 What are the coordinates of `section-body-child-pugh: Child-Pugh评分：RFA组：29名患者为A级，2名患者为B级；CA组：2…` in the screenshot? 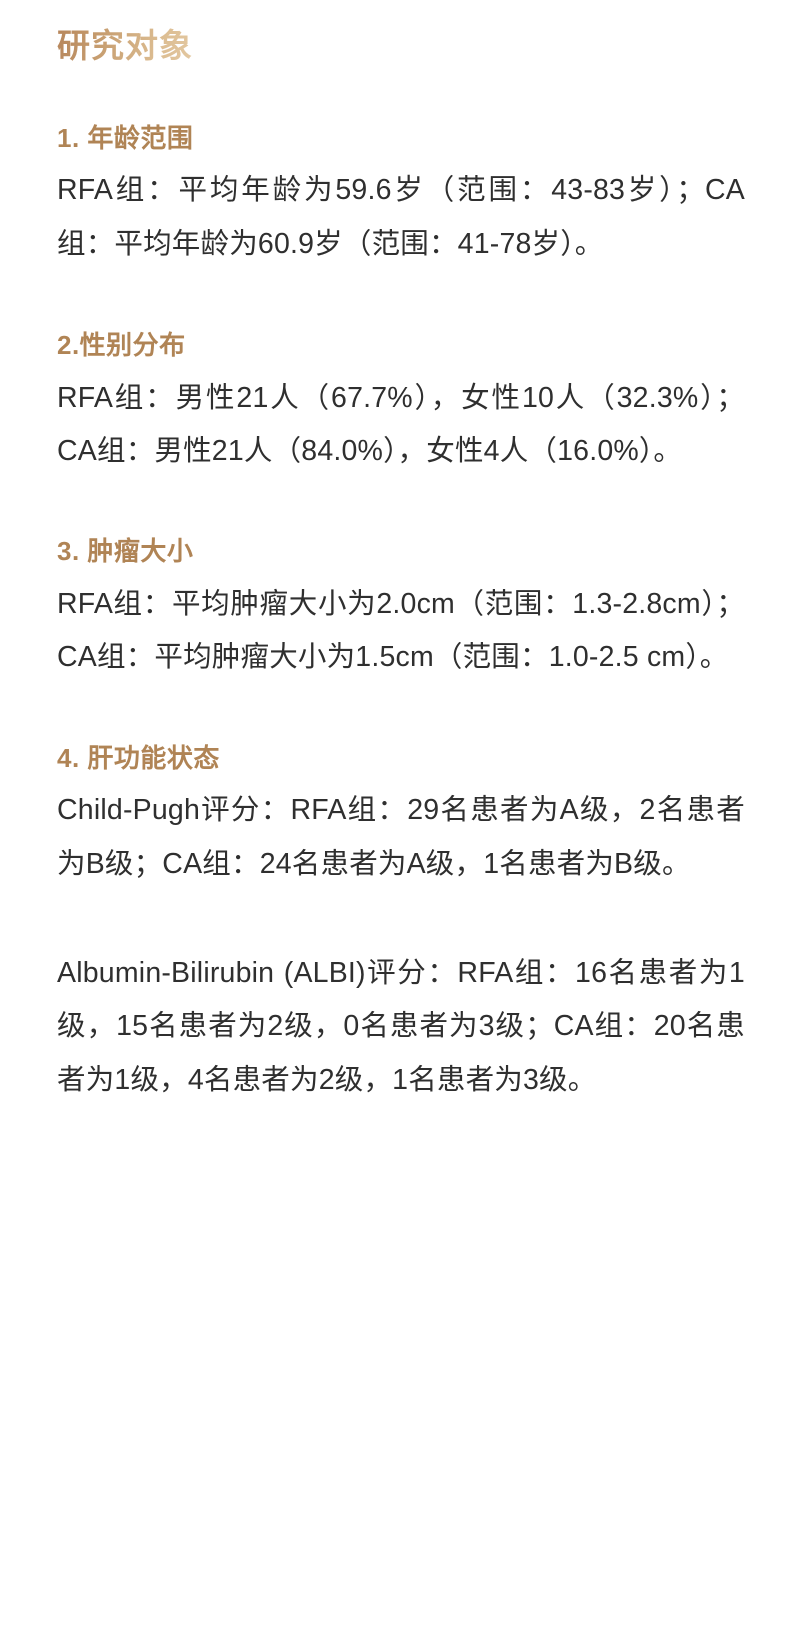 It's located at (401, 837).